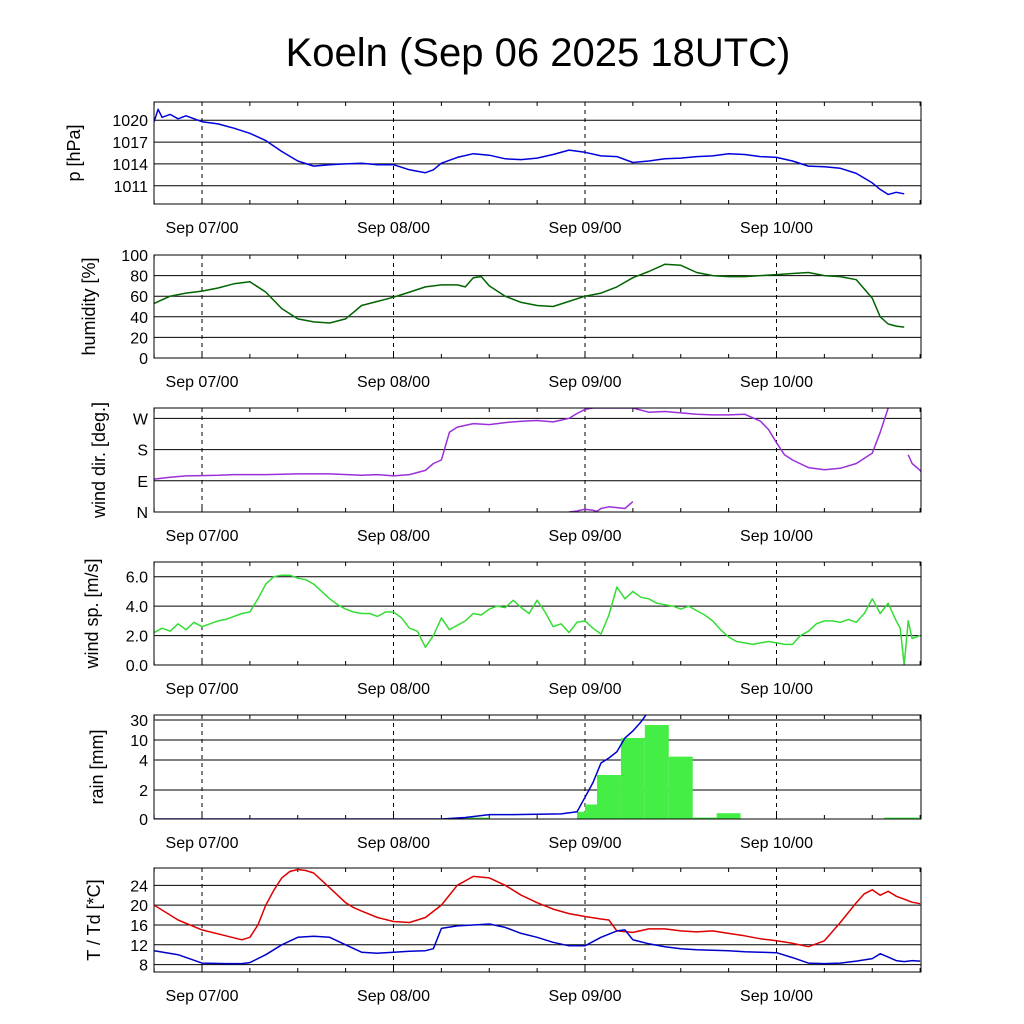 The image size is (1024, 1024). Describe the element at coordinates (130, 121) in the screenshot. I see `y-tick-label: 1020` at that location.